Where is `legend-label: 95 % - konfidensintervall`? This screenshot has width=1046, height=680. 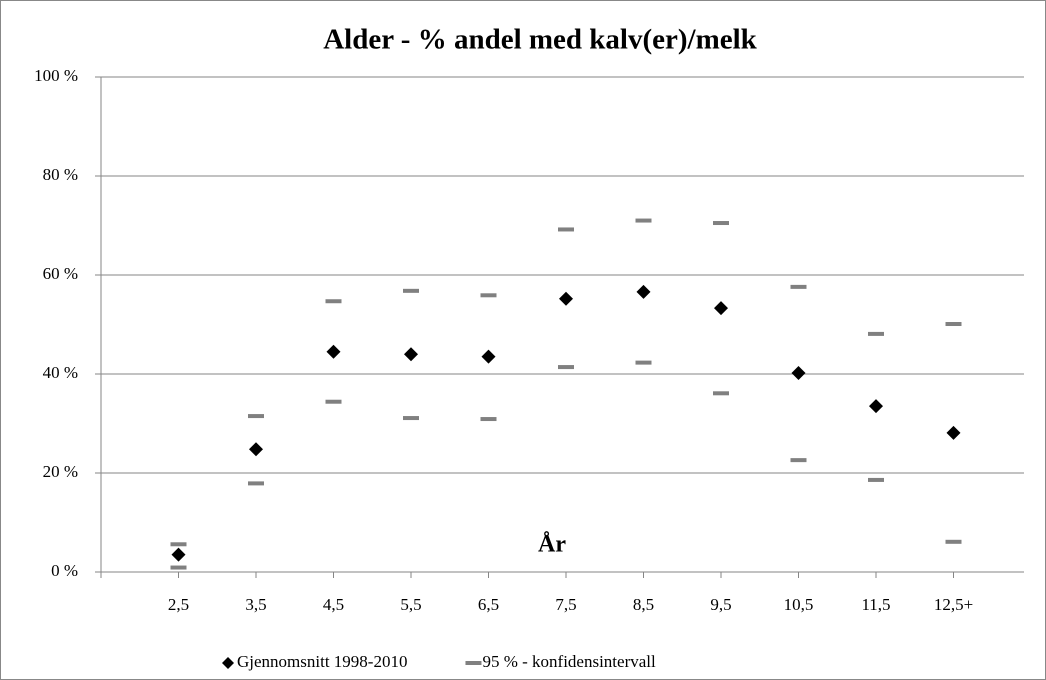
legend-label: 95 % - konfidensintervall is located at coordinates (569, 661).